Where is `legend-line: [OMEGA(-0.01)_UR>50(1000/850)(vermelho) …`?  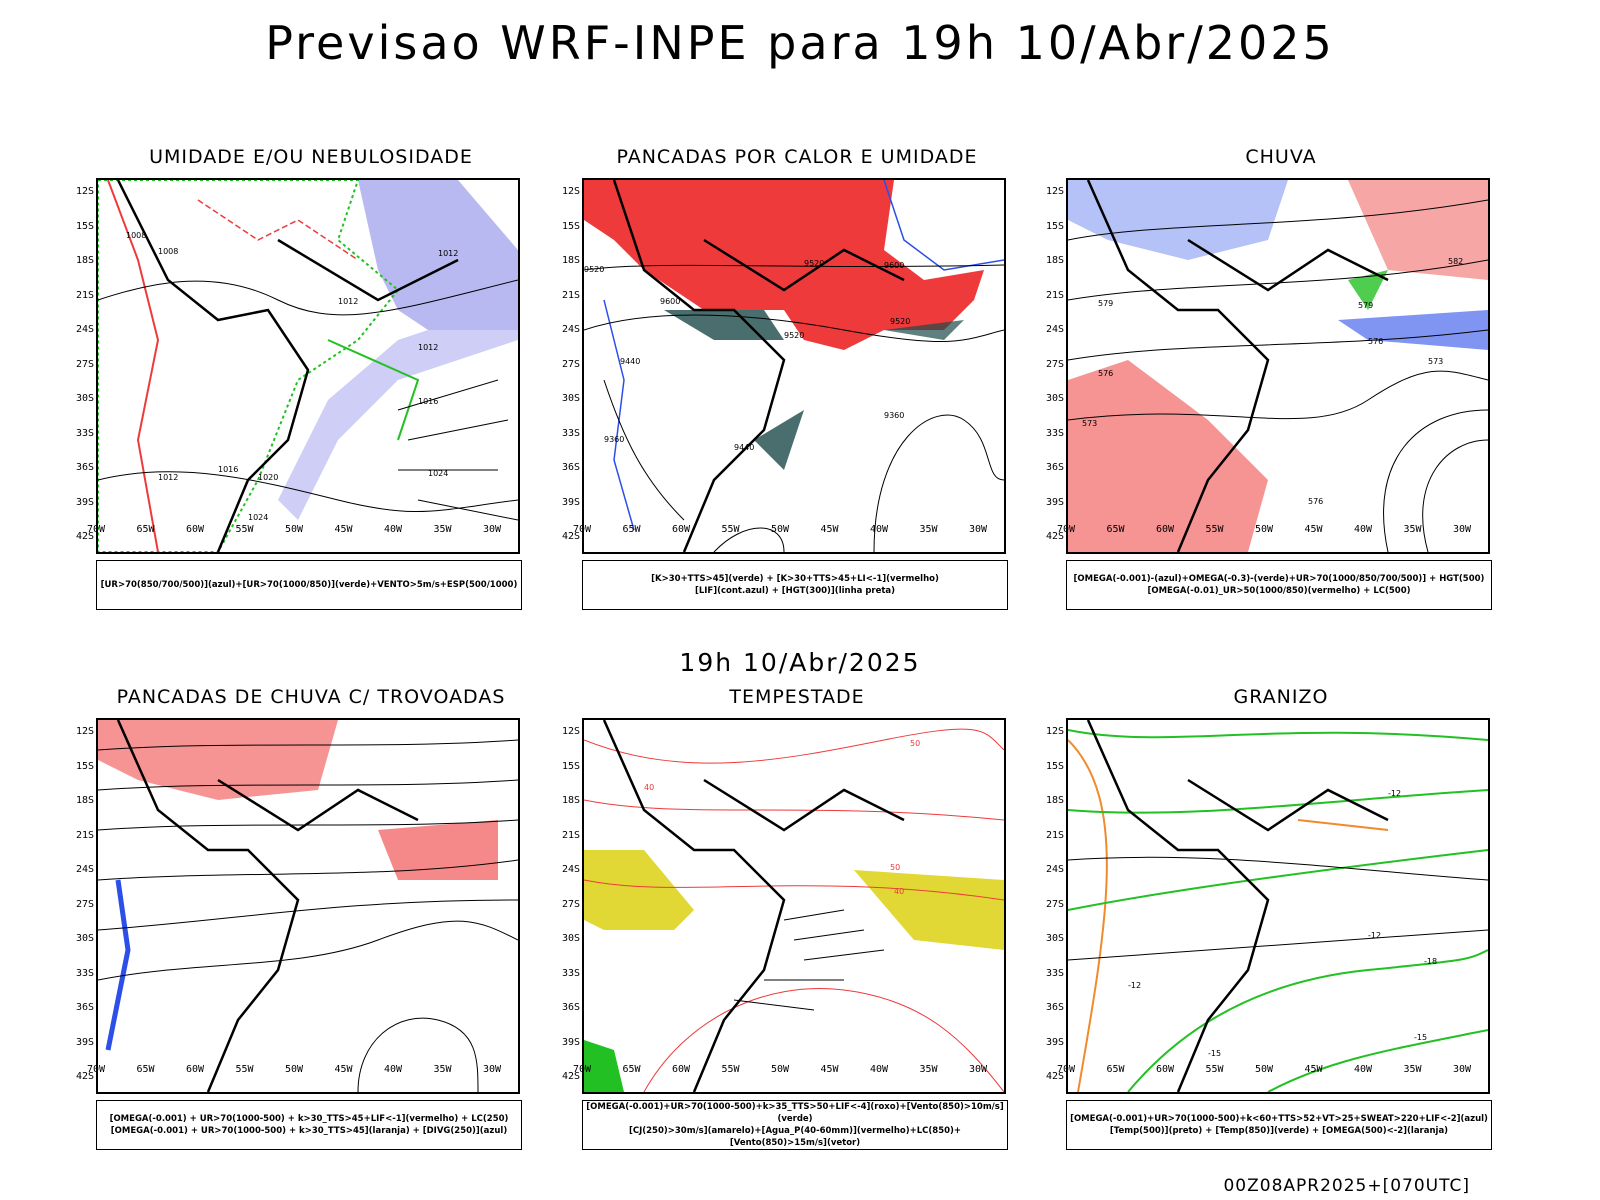
legend-line: [OMEGA(-0.01)_UR>50(1000/850)(vermelho) … is located at coordinates (1279, 591).